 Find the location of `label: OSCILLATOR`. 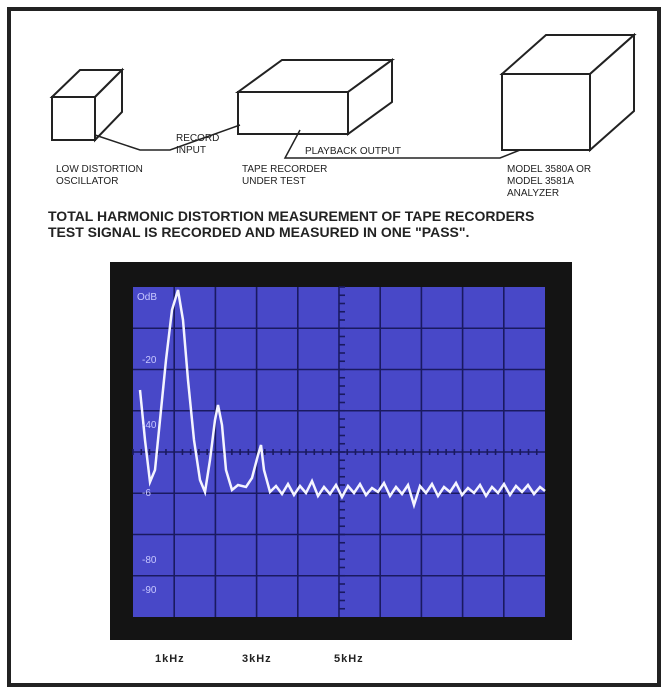

label: OSCILLATOR is located at coordinates (87, 181).